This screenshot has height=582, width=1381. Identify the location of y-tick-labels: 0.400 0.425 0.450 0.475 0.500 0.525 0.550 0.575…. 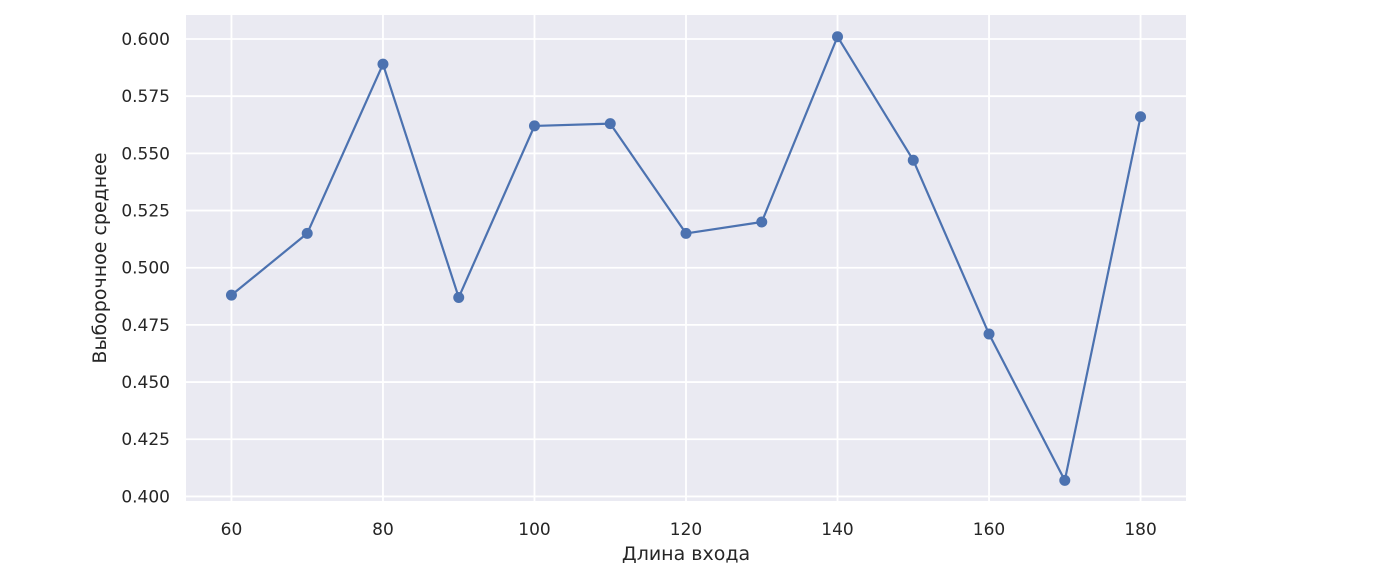
(145, 268).